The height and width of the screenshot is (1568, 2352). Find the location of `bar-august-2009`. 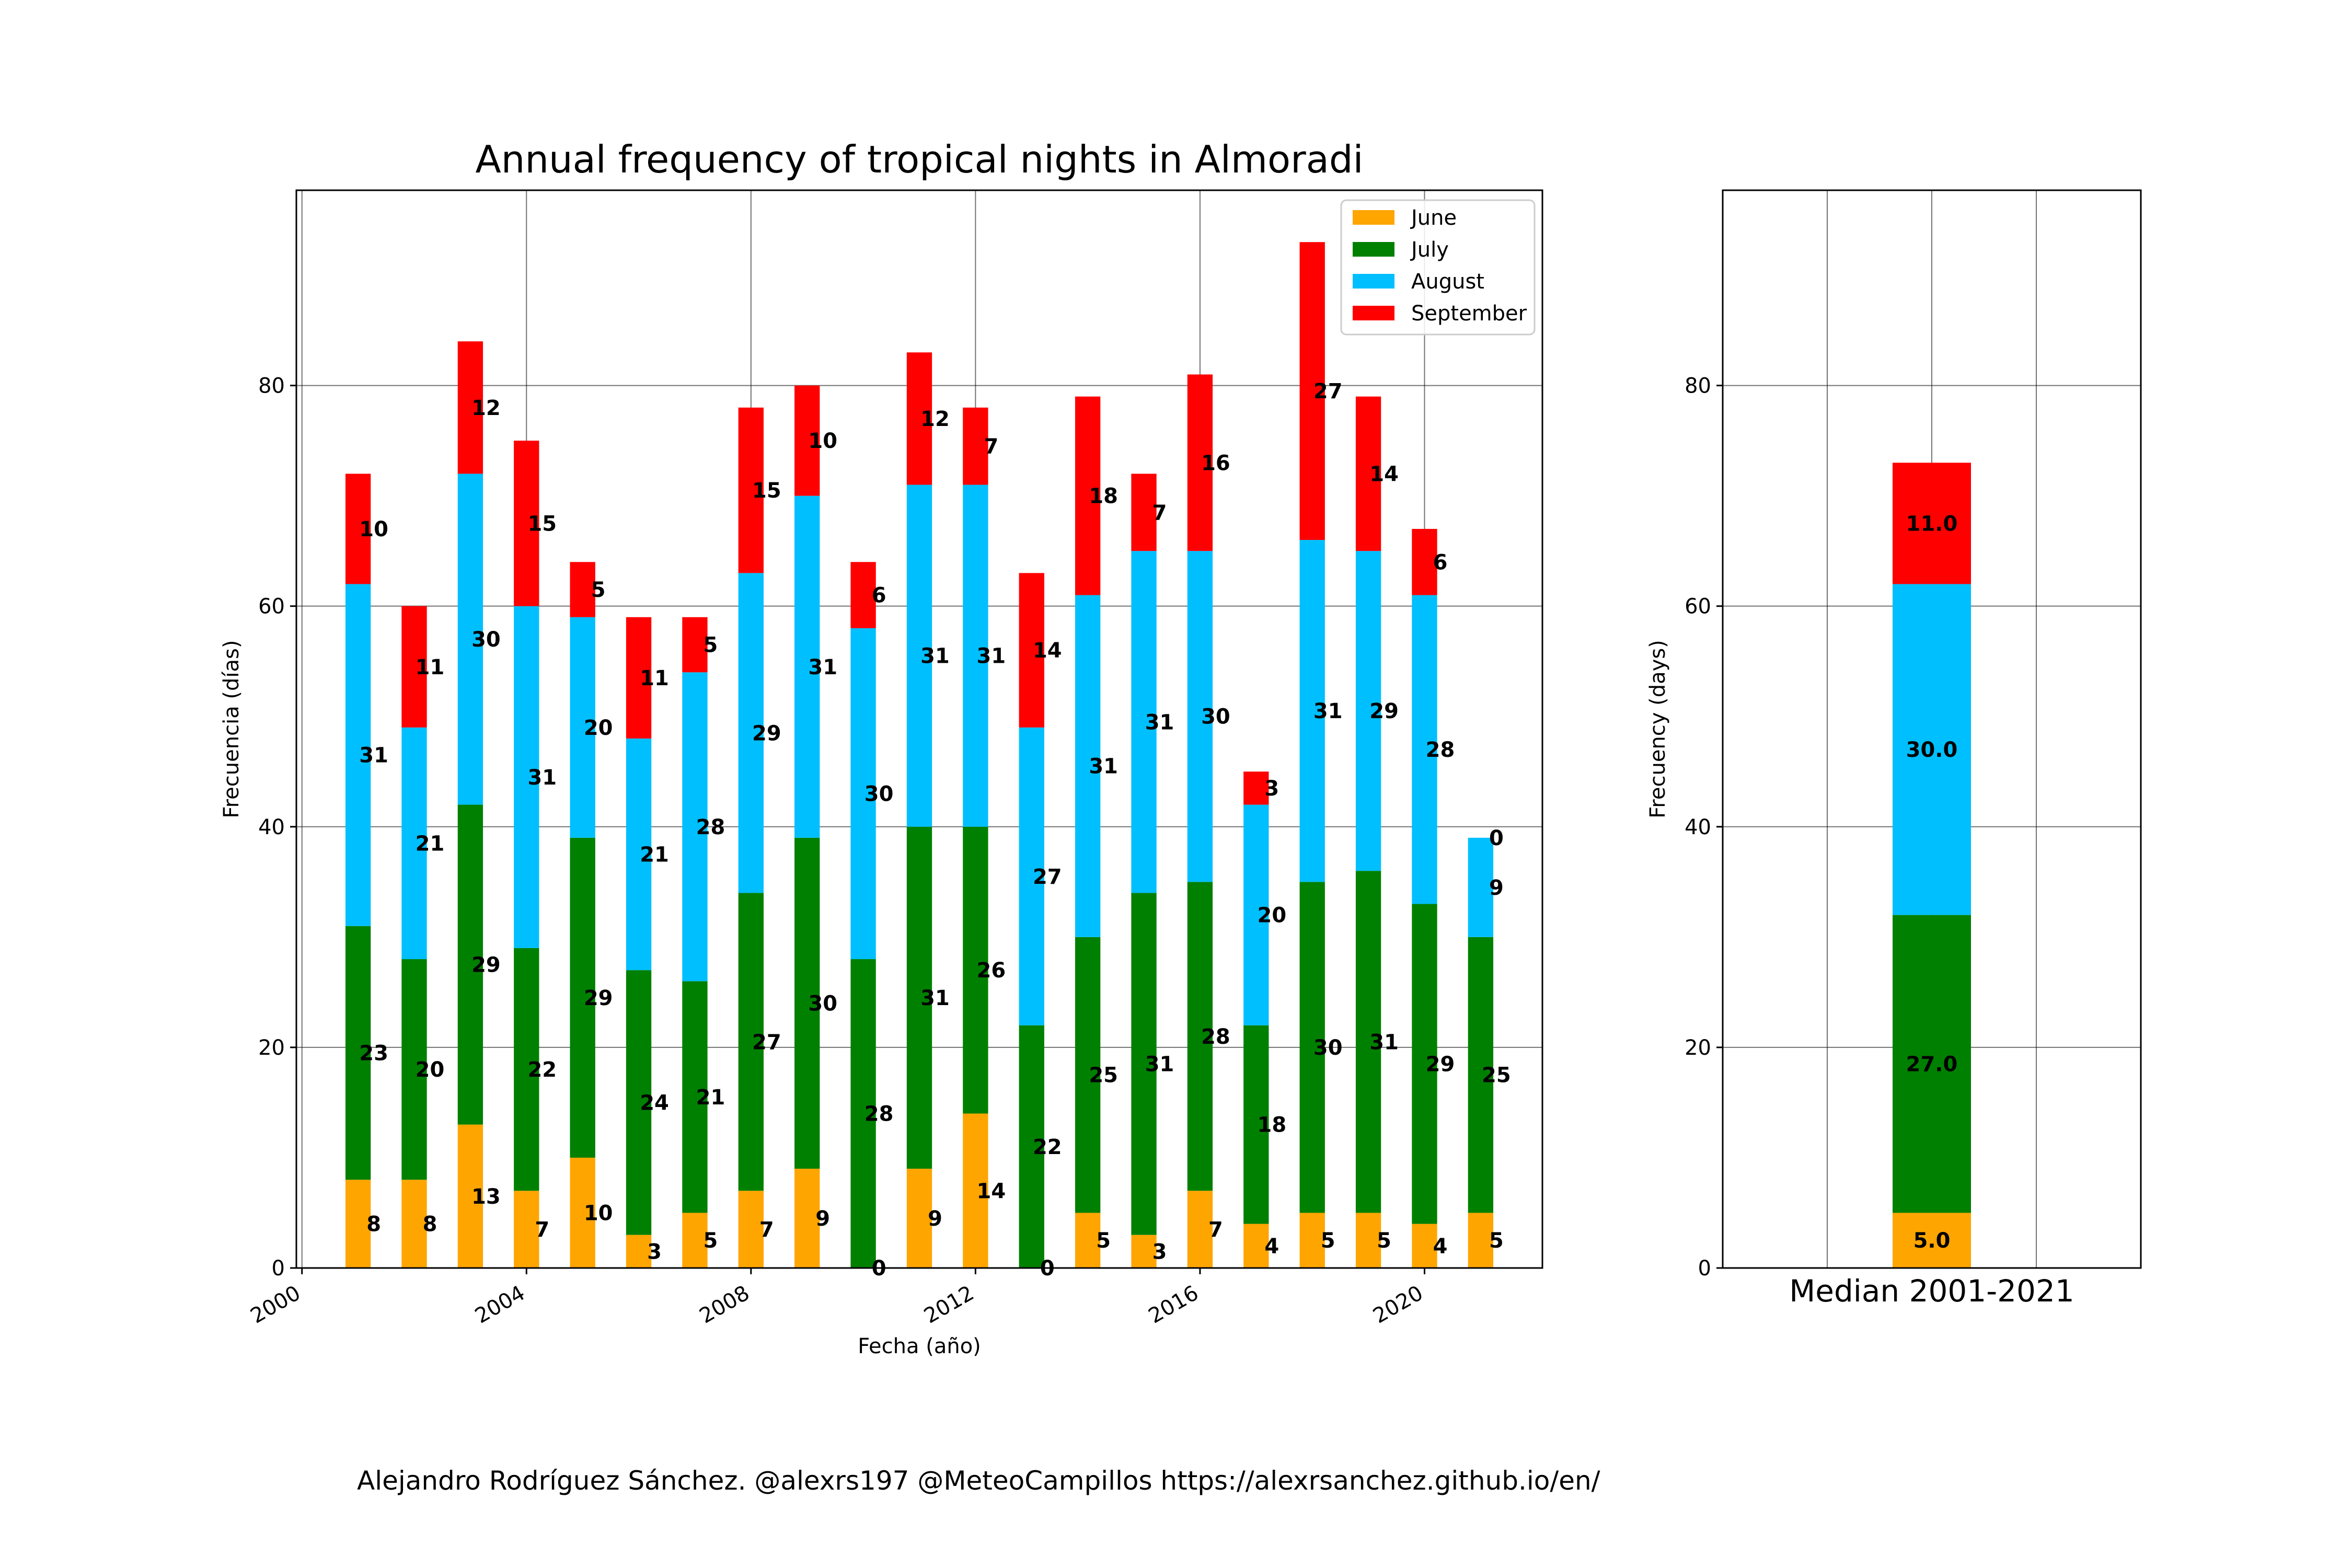

bar-august-2009 is located at coordinates (807, 666).